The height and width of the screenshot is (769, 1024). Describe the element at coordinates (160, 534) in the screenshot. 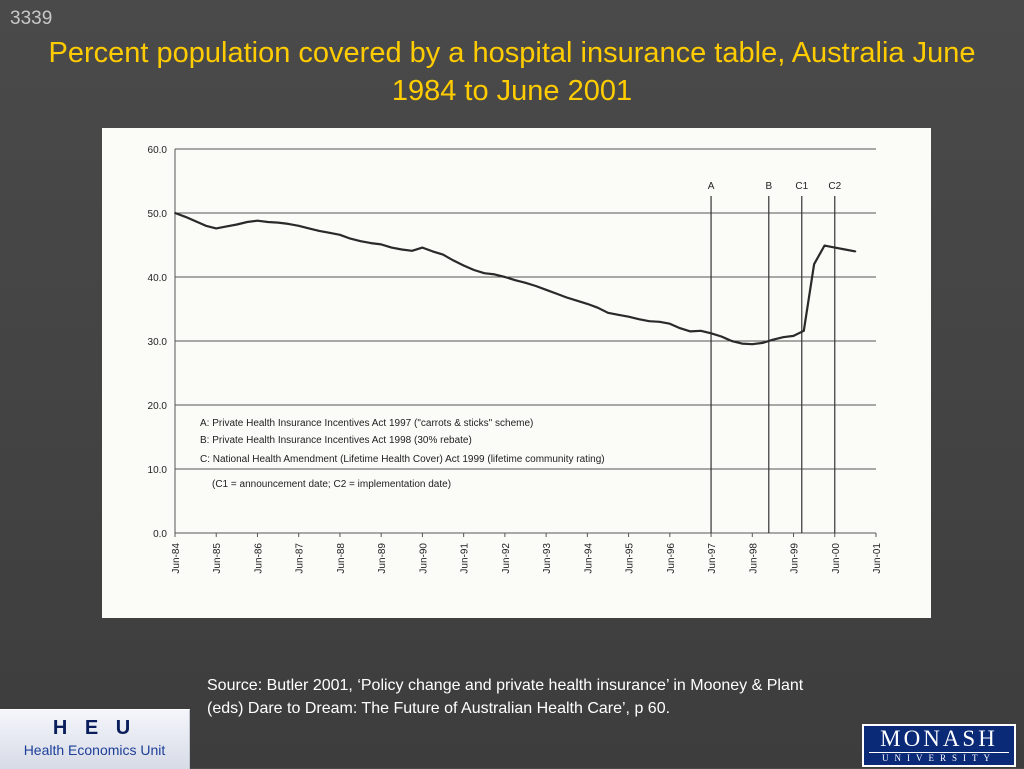

I see `y-tick-label: 0.0` at that location.